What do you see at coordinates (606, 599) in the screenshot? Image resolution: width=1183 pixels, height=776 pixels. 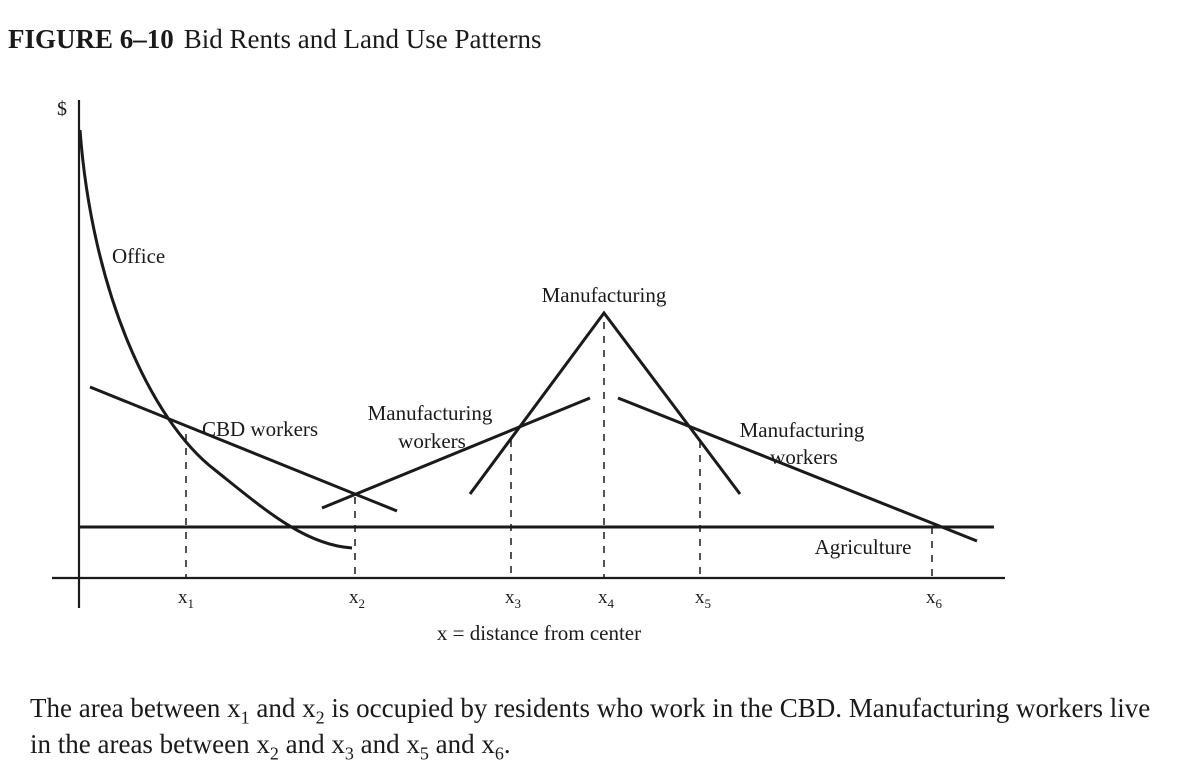 I see `tick-x4: x4` at bounding box center [606, 599].